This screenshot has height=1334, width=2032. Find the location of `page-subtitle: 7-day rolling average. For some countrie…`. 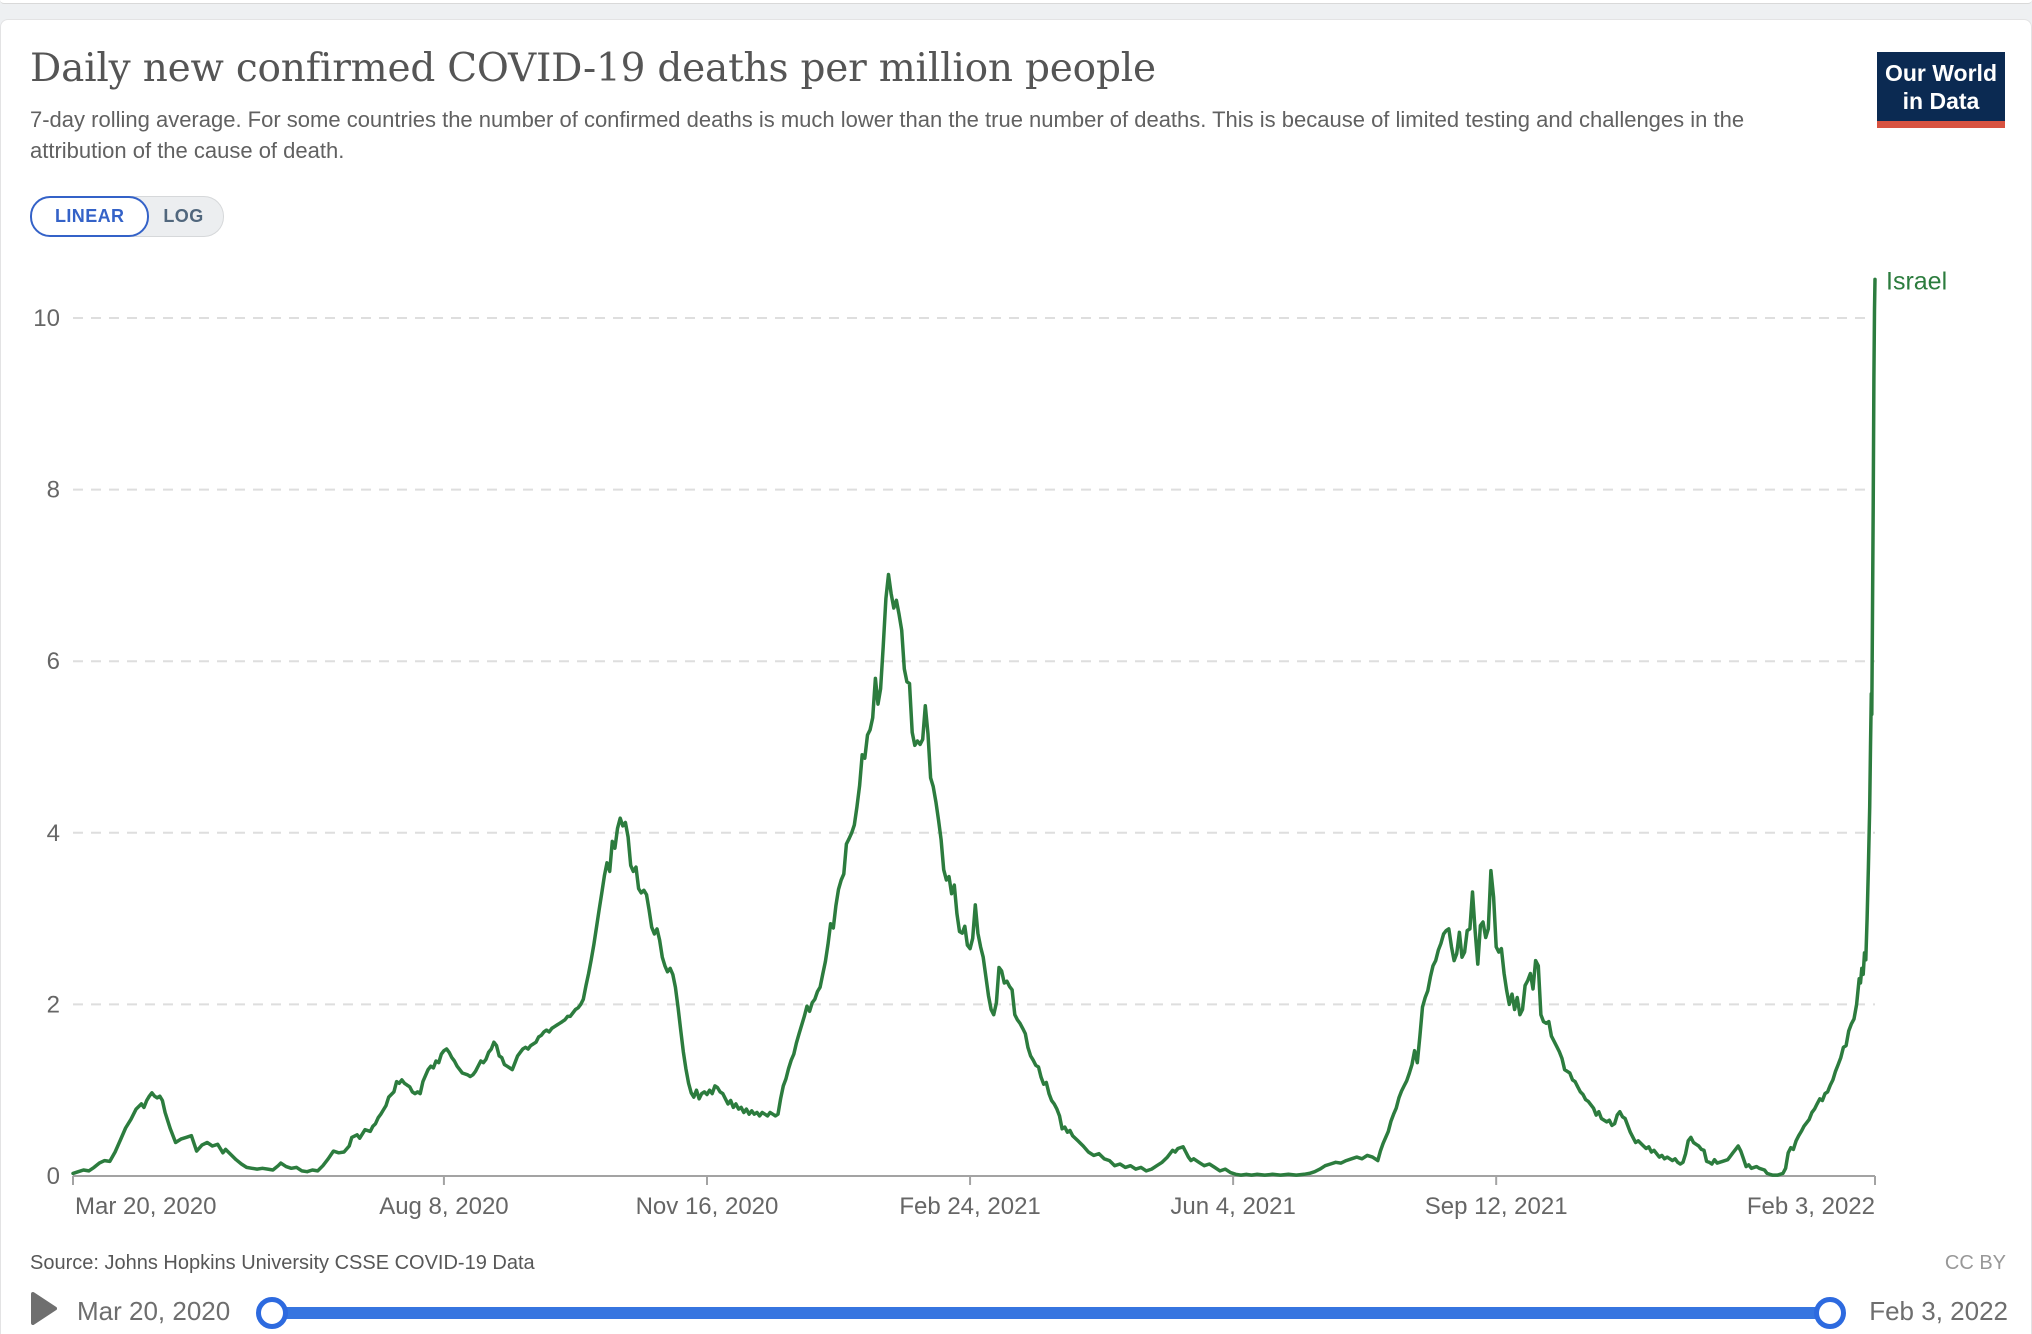

page-subtitle: 7-day rolling average. For some countrie… is located at coordinates (887, 135).